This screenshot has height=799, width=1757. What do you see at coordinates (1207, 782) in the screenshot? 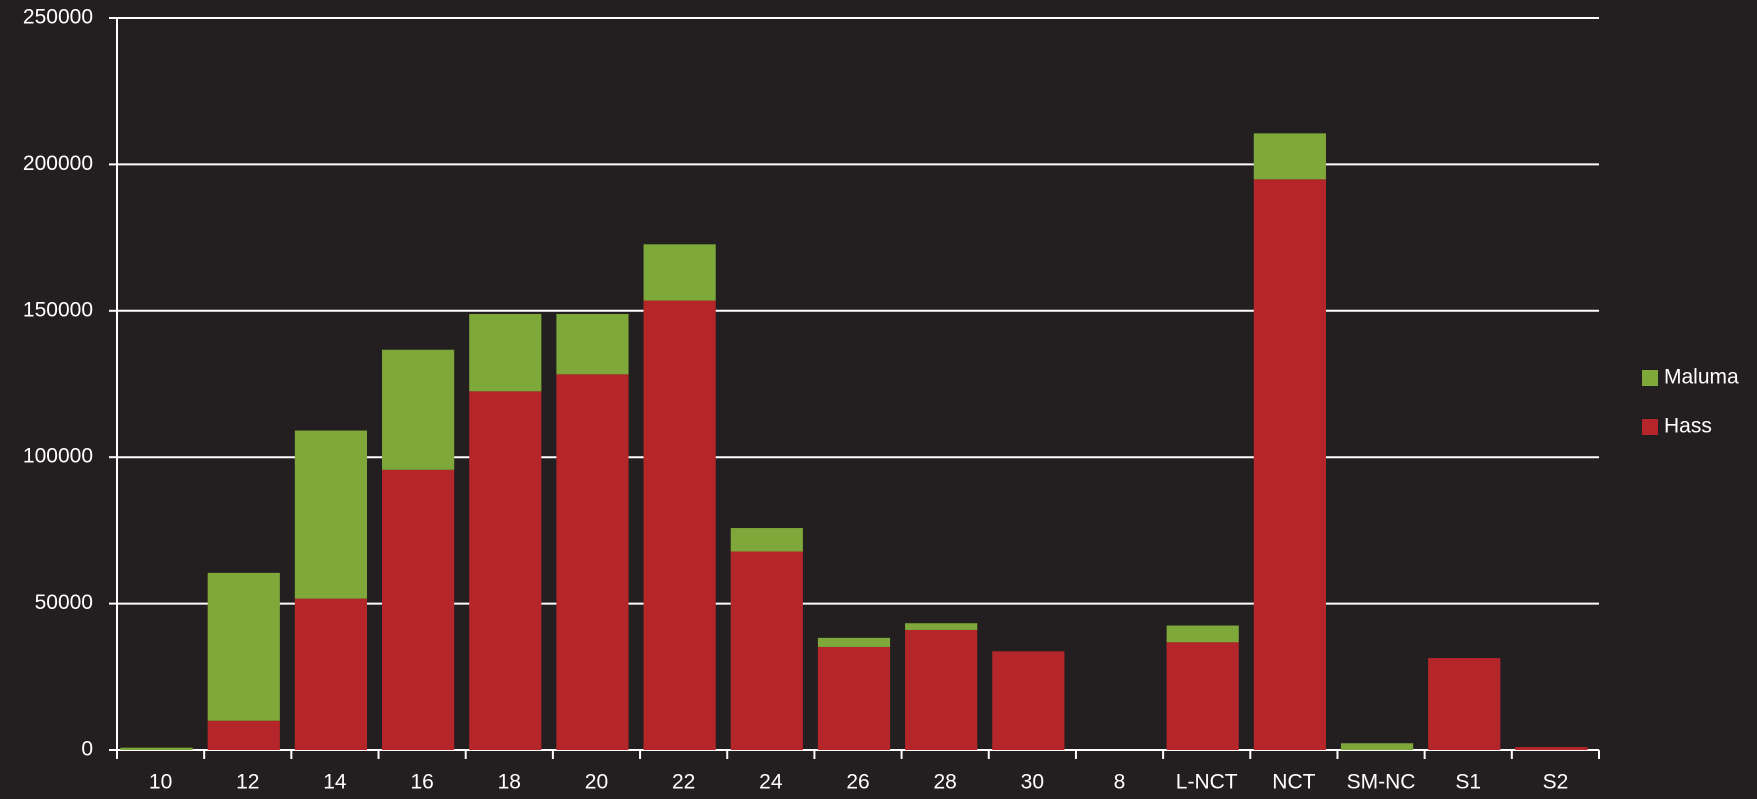
I see `x-tick-label: L-NCT` at bounding box center [1207, 782].